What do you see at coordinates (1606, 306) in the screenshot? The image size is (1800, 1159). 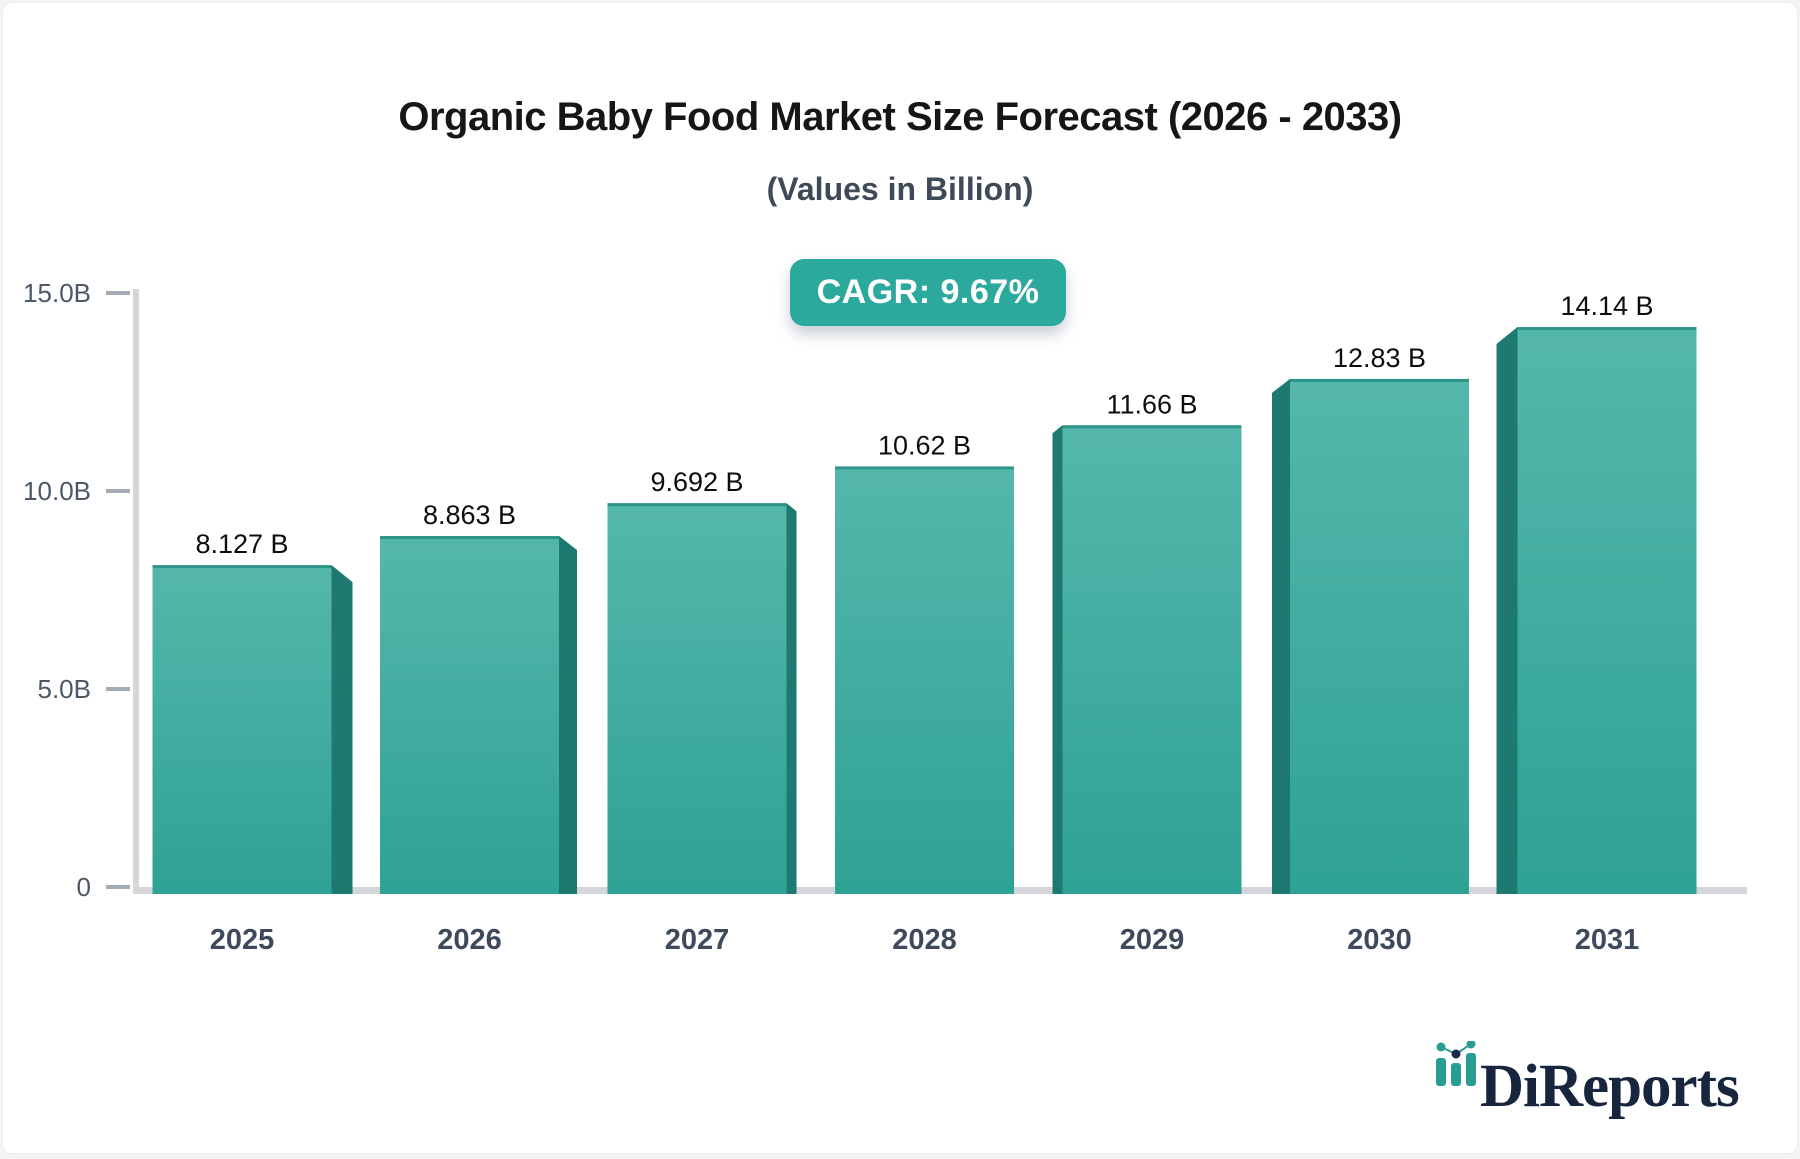 I see `bar-value-label: 14.14 B` at bounding box center [1606, 306].